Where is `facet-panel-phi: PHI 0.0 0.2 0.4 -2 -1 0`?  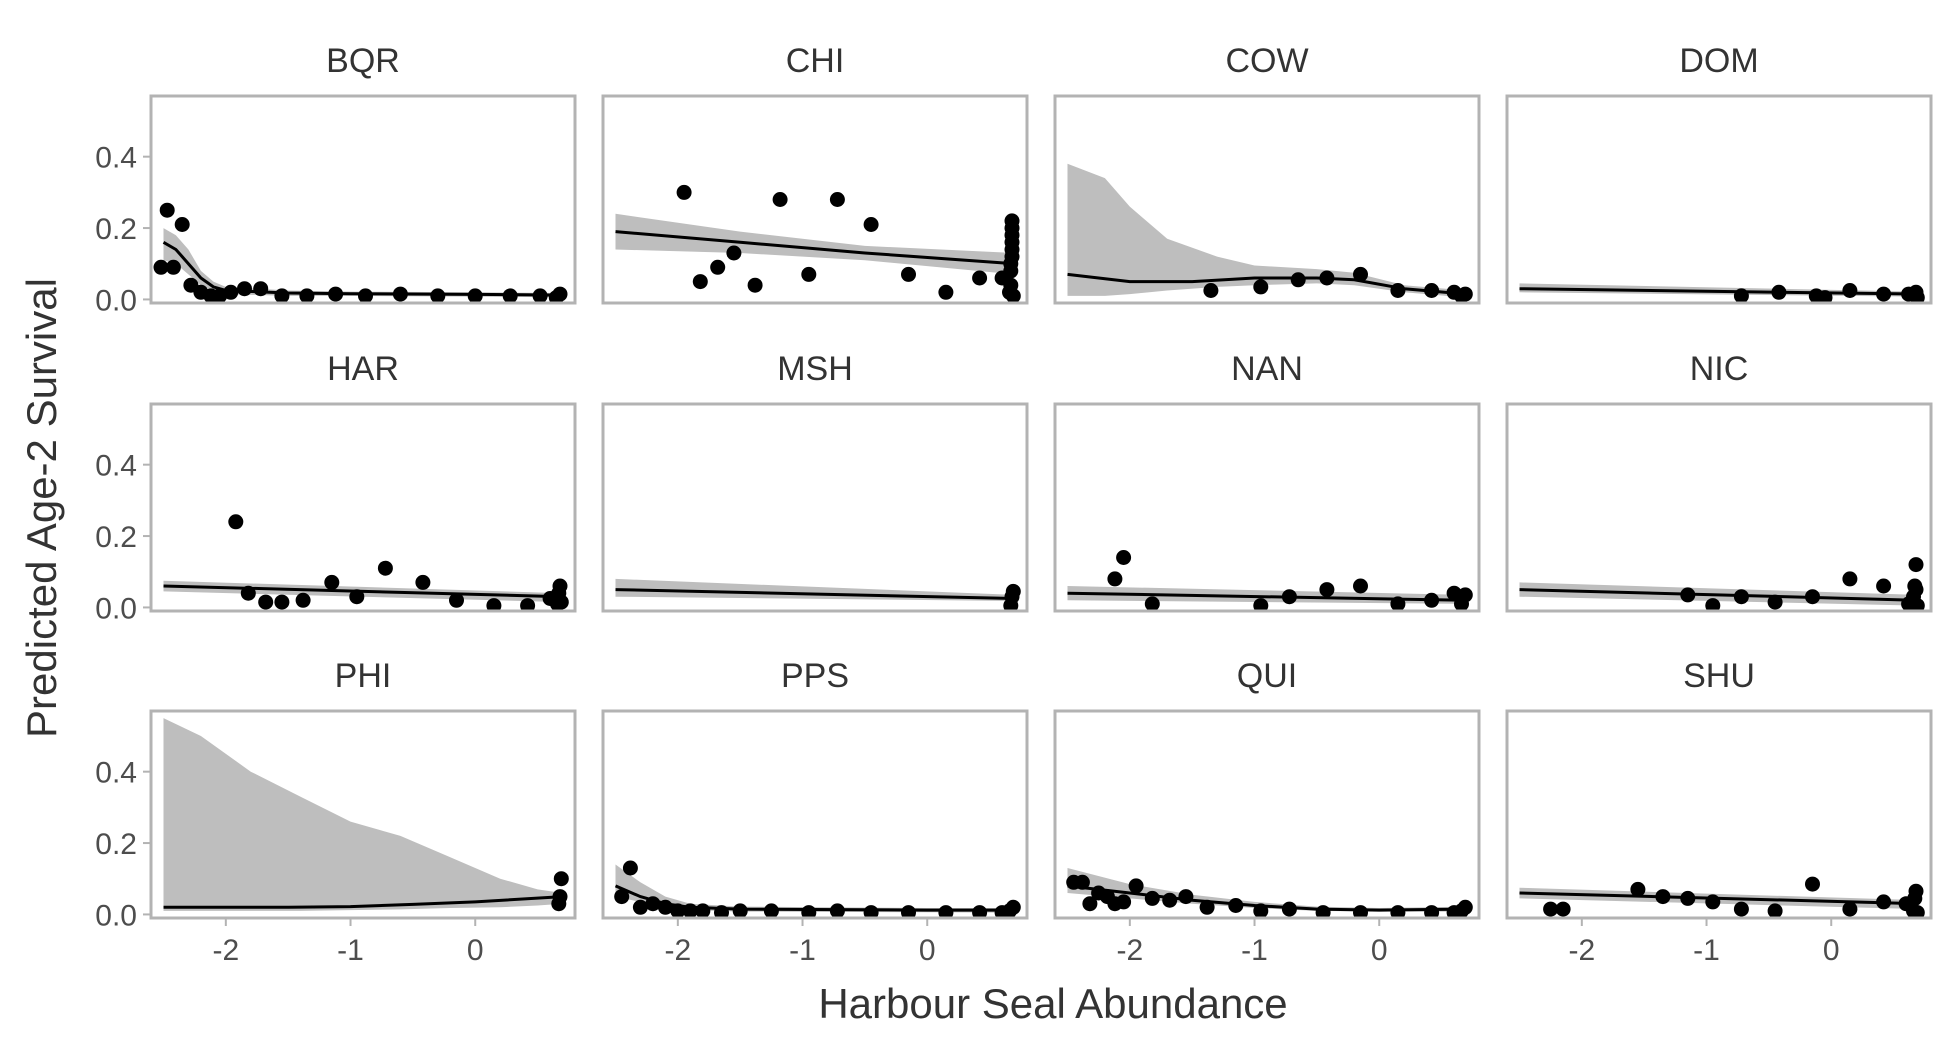 facet-panel-phi: PHI 0.0 0.2 0.4 -2 -1 0 is located at coordinates (336, 812).